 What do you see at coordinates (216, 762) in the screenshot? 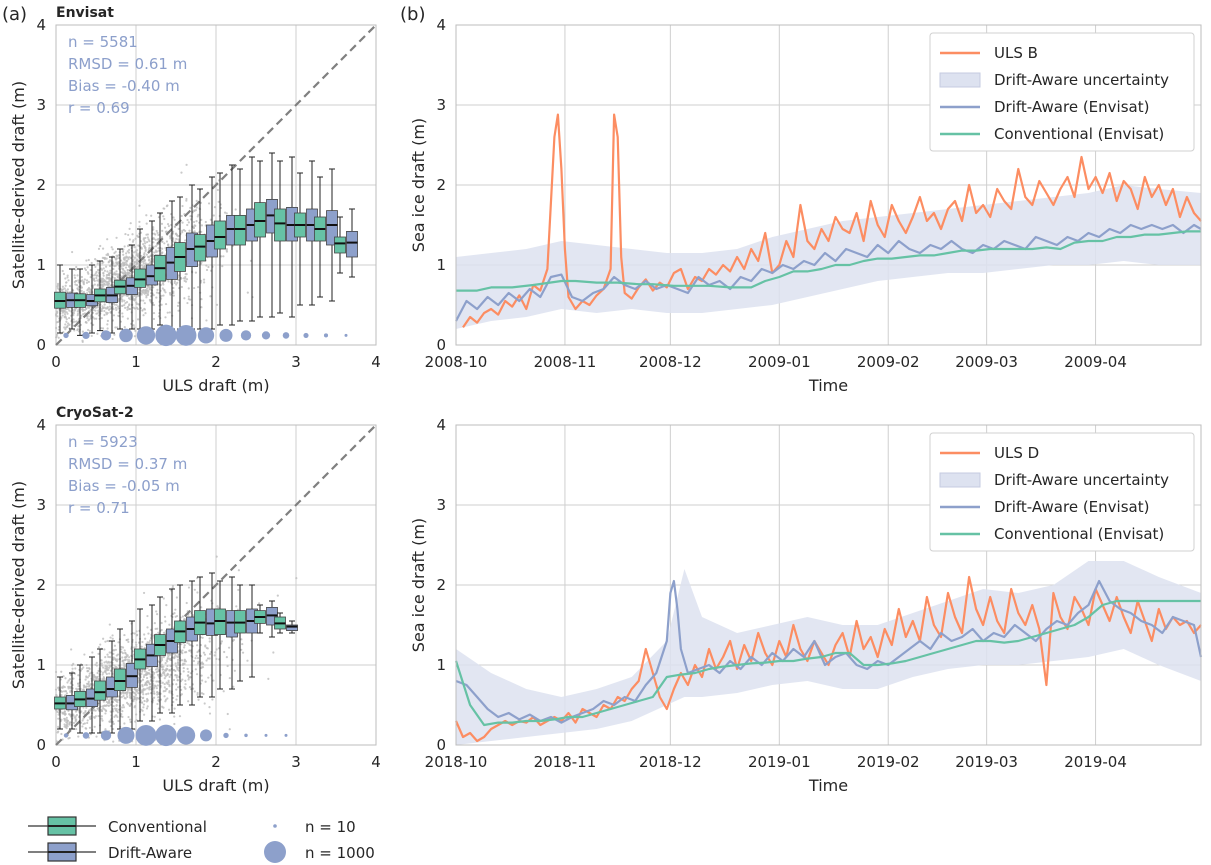
I see `x-tick-label: 2` at bounding box center [216, 762].